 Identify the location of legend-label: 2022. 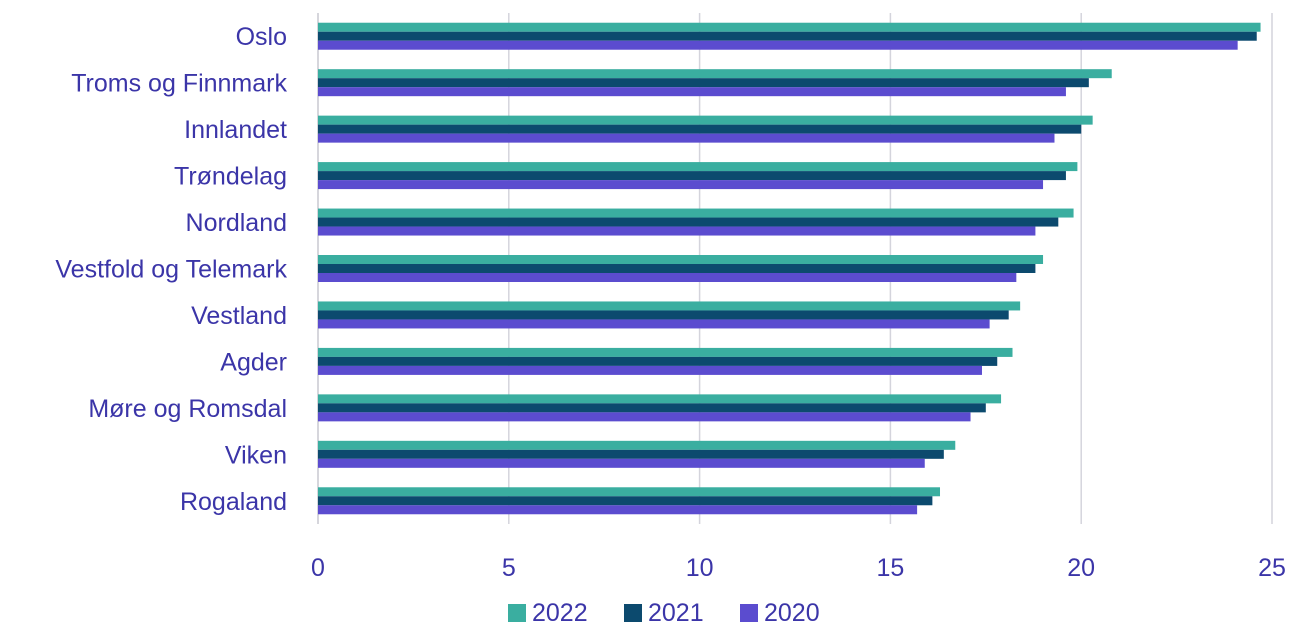
(560, 613).